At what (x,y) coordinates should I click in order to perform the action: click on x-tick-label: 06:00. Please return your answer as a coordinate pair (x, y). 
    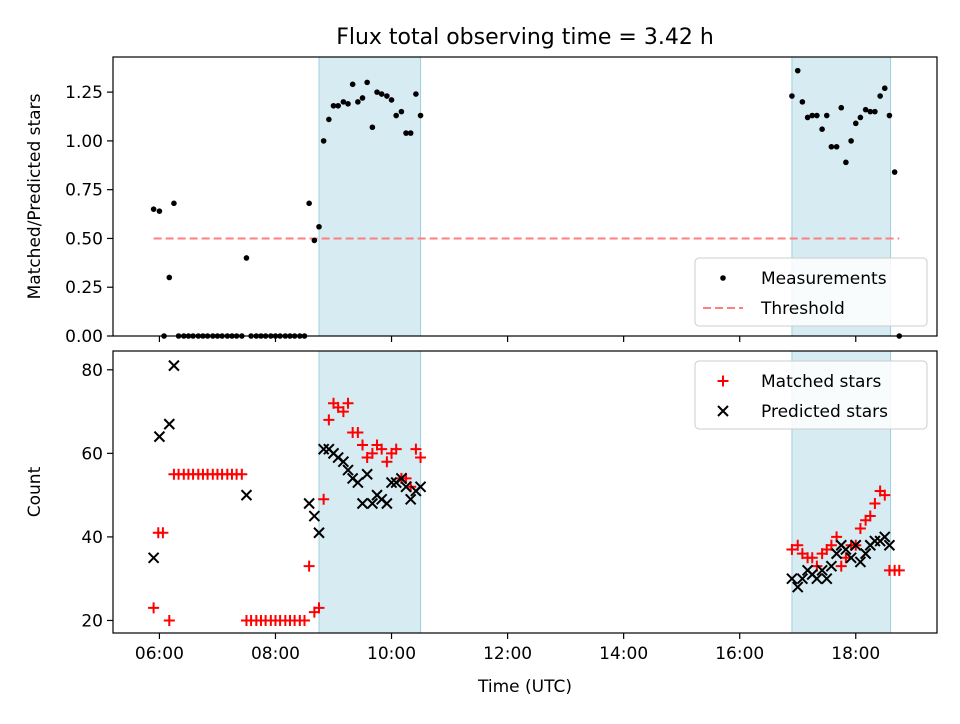
    Looking at the image, I should click on (159, 654).